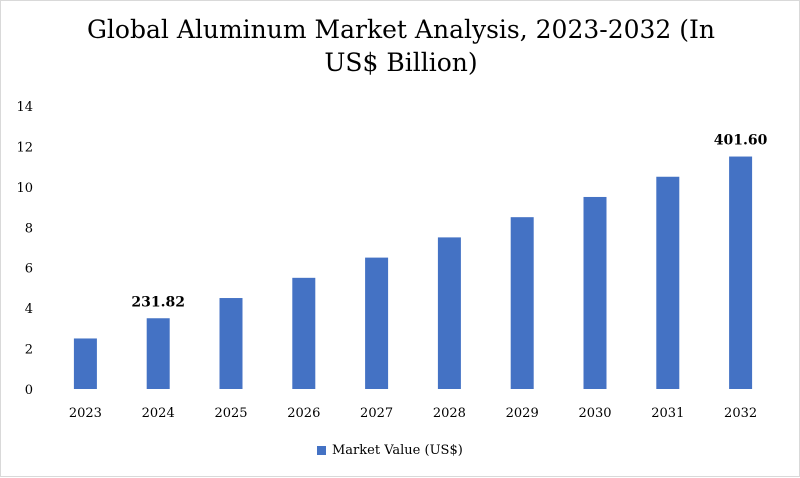  I want to click on bar-2031, so click(668, 282).